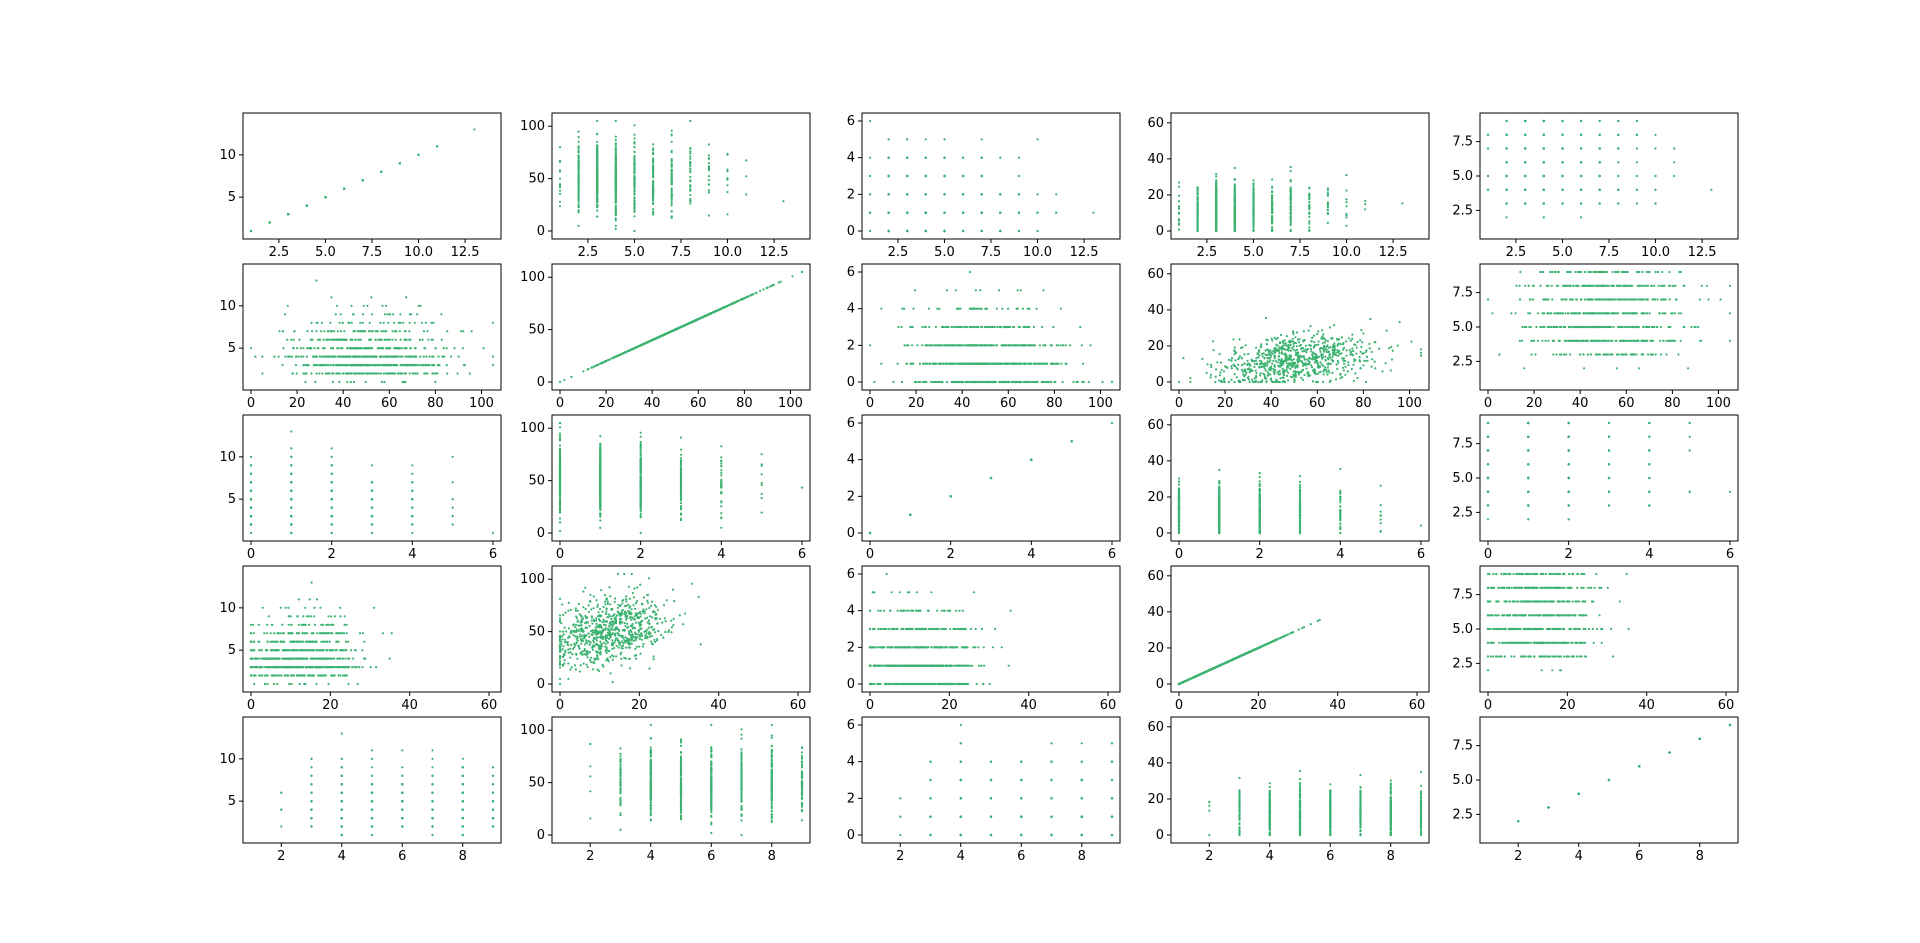 The width and height of the screenshot is (1920, 943). Describe the element at coordinates (435, 403) in the screenshot. I see `x-tick-label: 80` at that location.